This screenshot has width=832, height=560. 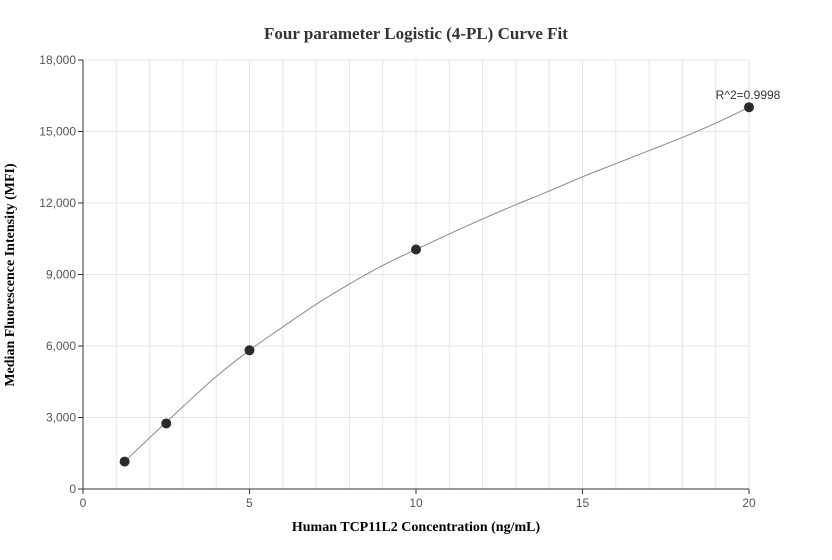 I want to click on x-tick-label: 10, so click(x=416, y=503).